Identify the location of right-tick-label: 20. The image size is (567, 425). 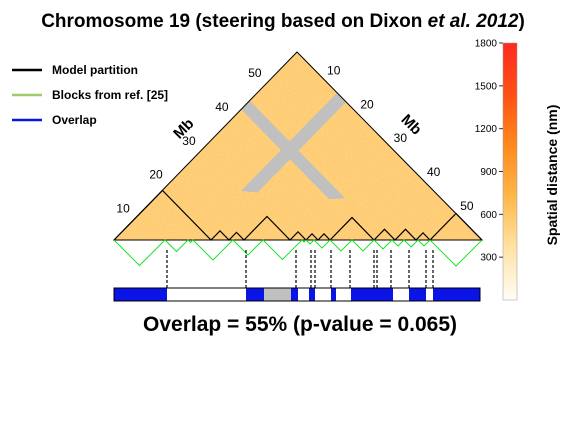
(367, 104).